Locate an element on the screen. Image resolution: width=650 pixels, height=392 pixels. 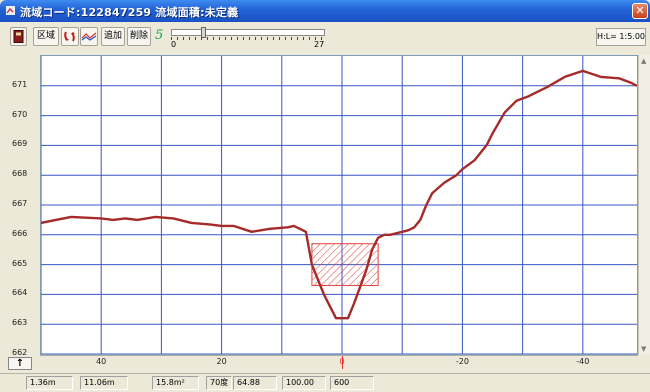
y-tick-label: 664 is located at coordinates (20, 293).